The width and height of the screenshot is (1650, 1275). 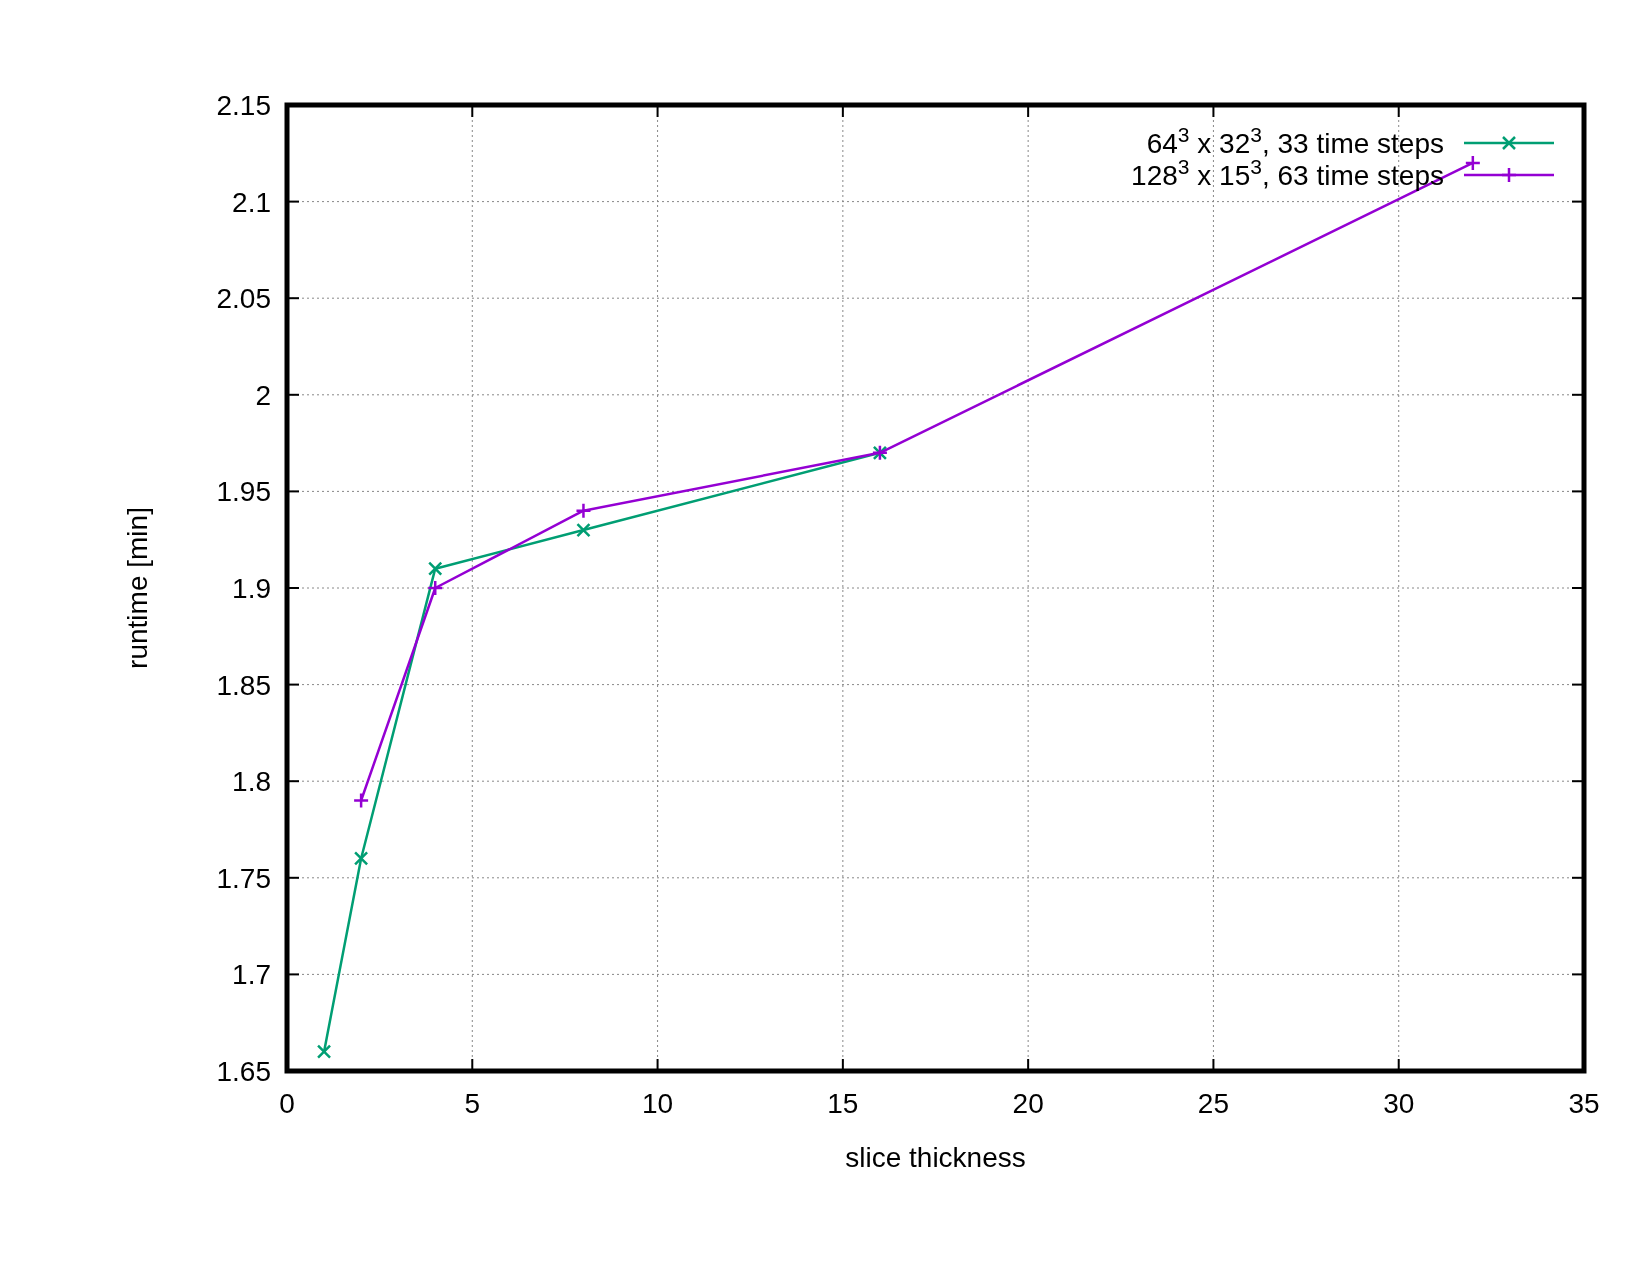 What do you see at coordinates (243, 685) in the screenshot?
I see `y-tick-label: 1.85` at bounding box center [243, 685].